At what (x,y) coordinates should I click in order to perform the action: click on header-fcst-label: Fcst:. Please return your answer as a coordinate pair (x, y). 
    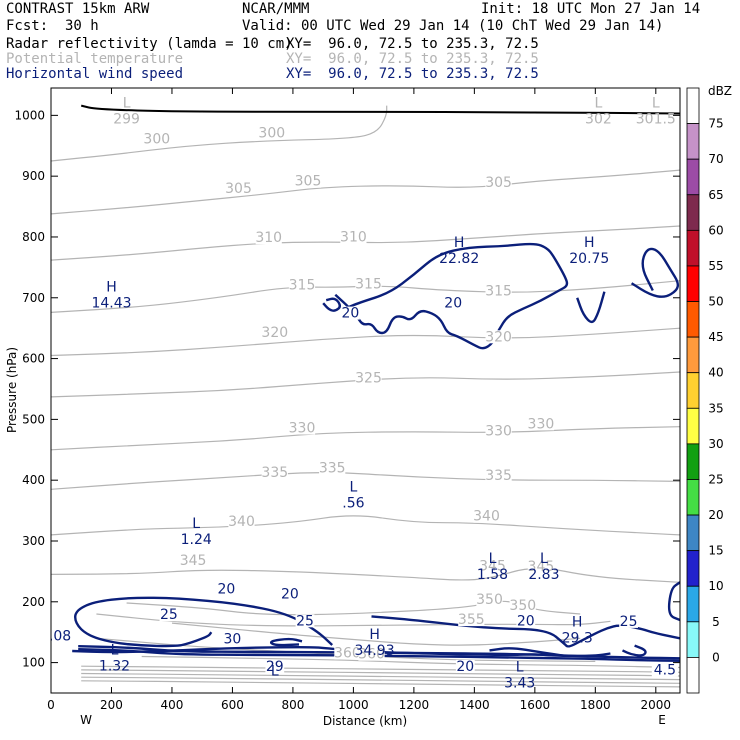
    Looking at the image, I should click on (27, 26).